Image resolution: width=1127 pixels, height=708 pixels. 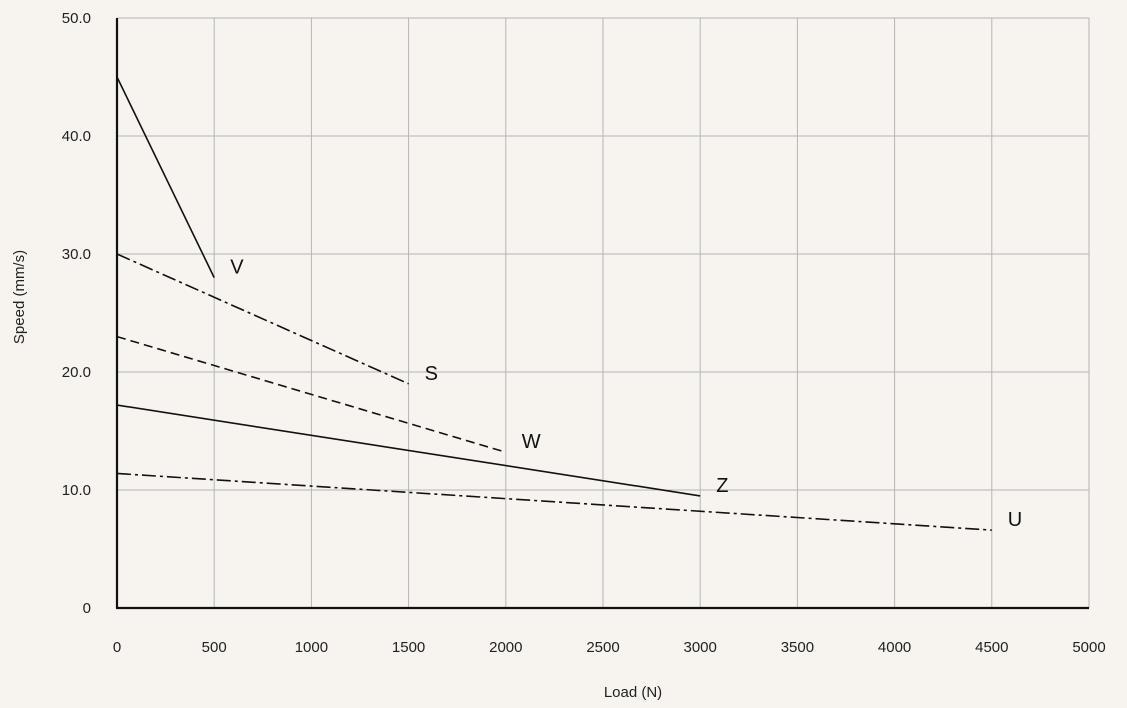 I want to click on y-tick-label: 0, so click(x=87, y=608).